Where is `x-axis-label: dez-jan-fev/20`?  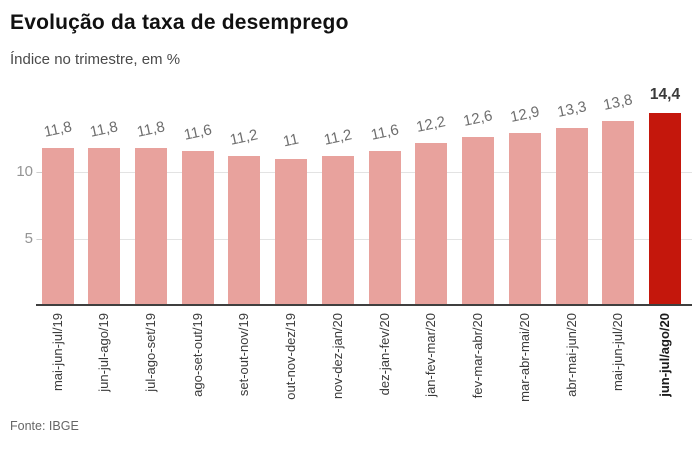
x-axis-label: dez-jan-fev/20 is located at coordinates (384, 354).